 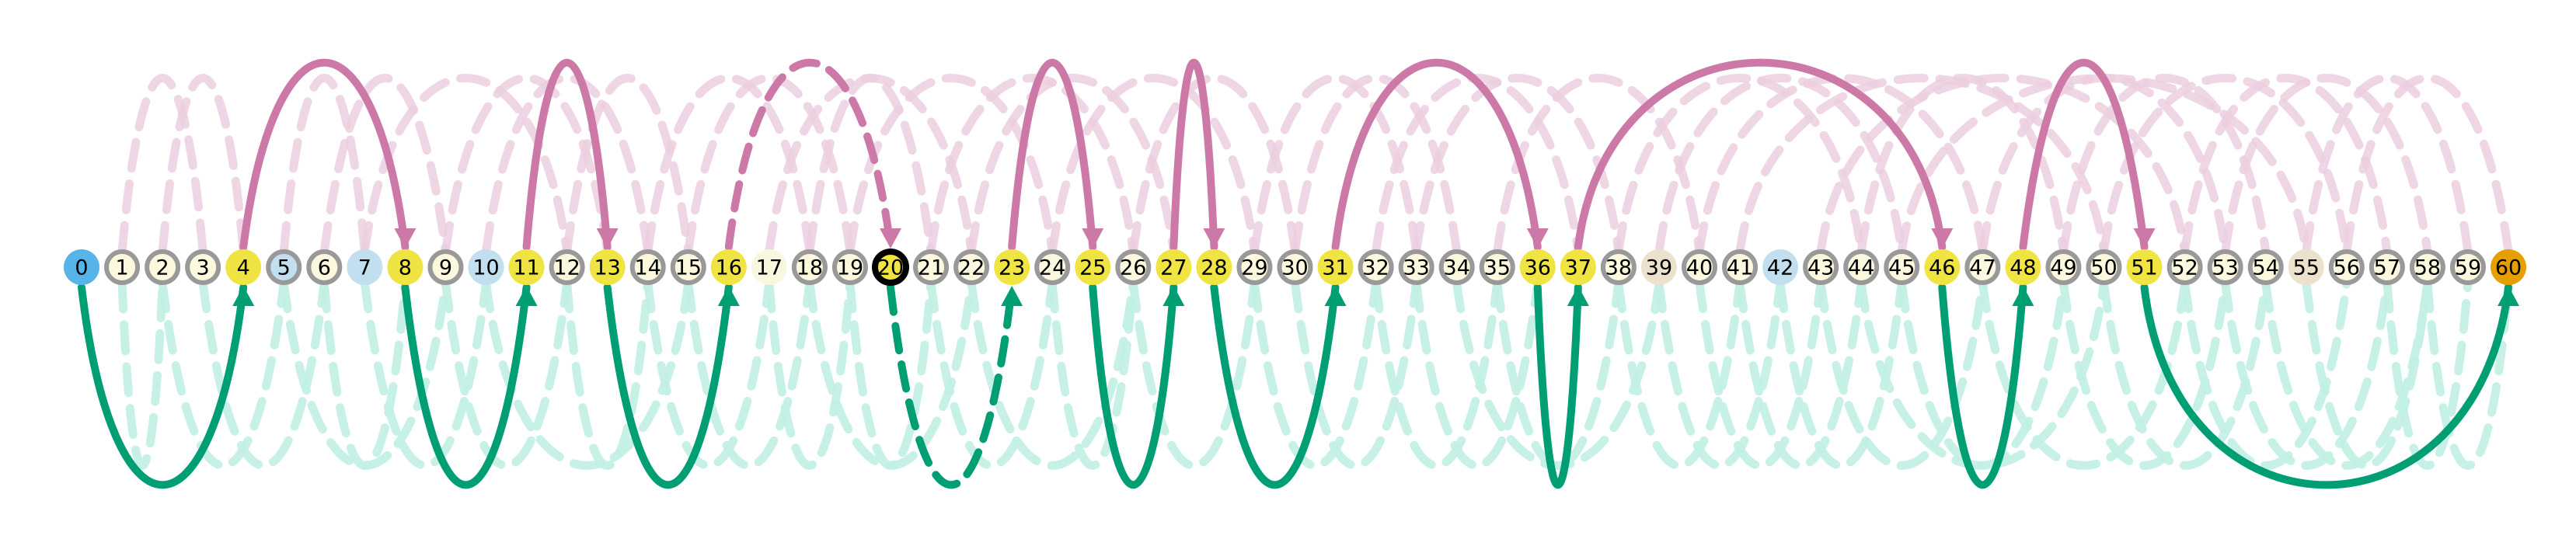 I want to click on node-21: 21, so click(x=931, y=267).